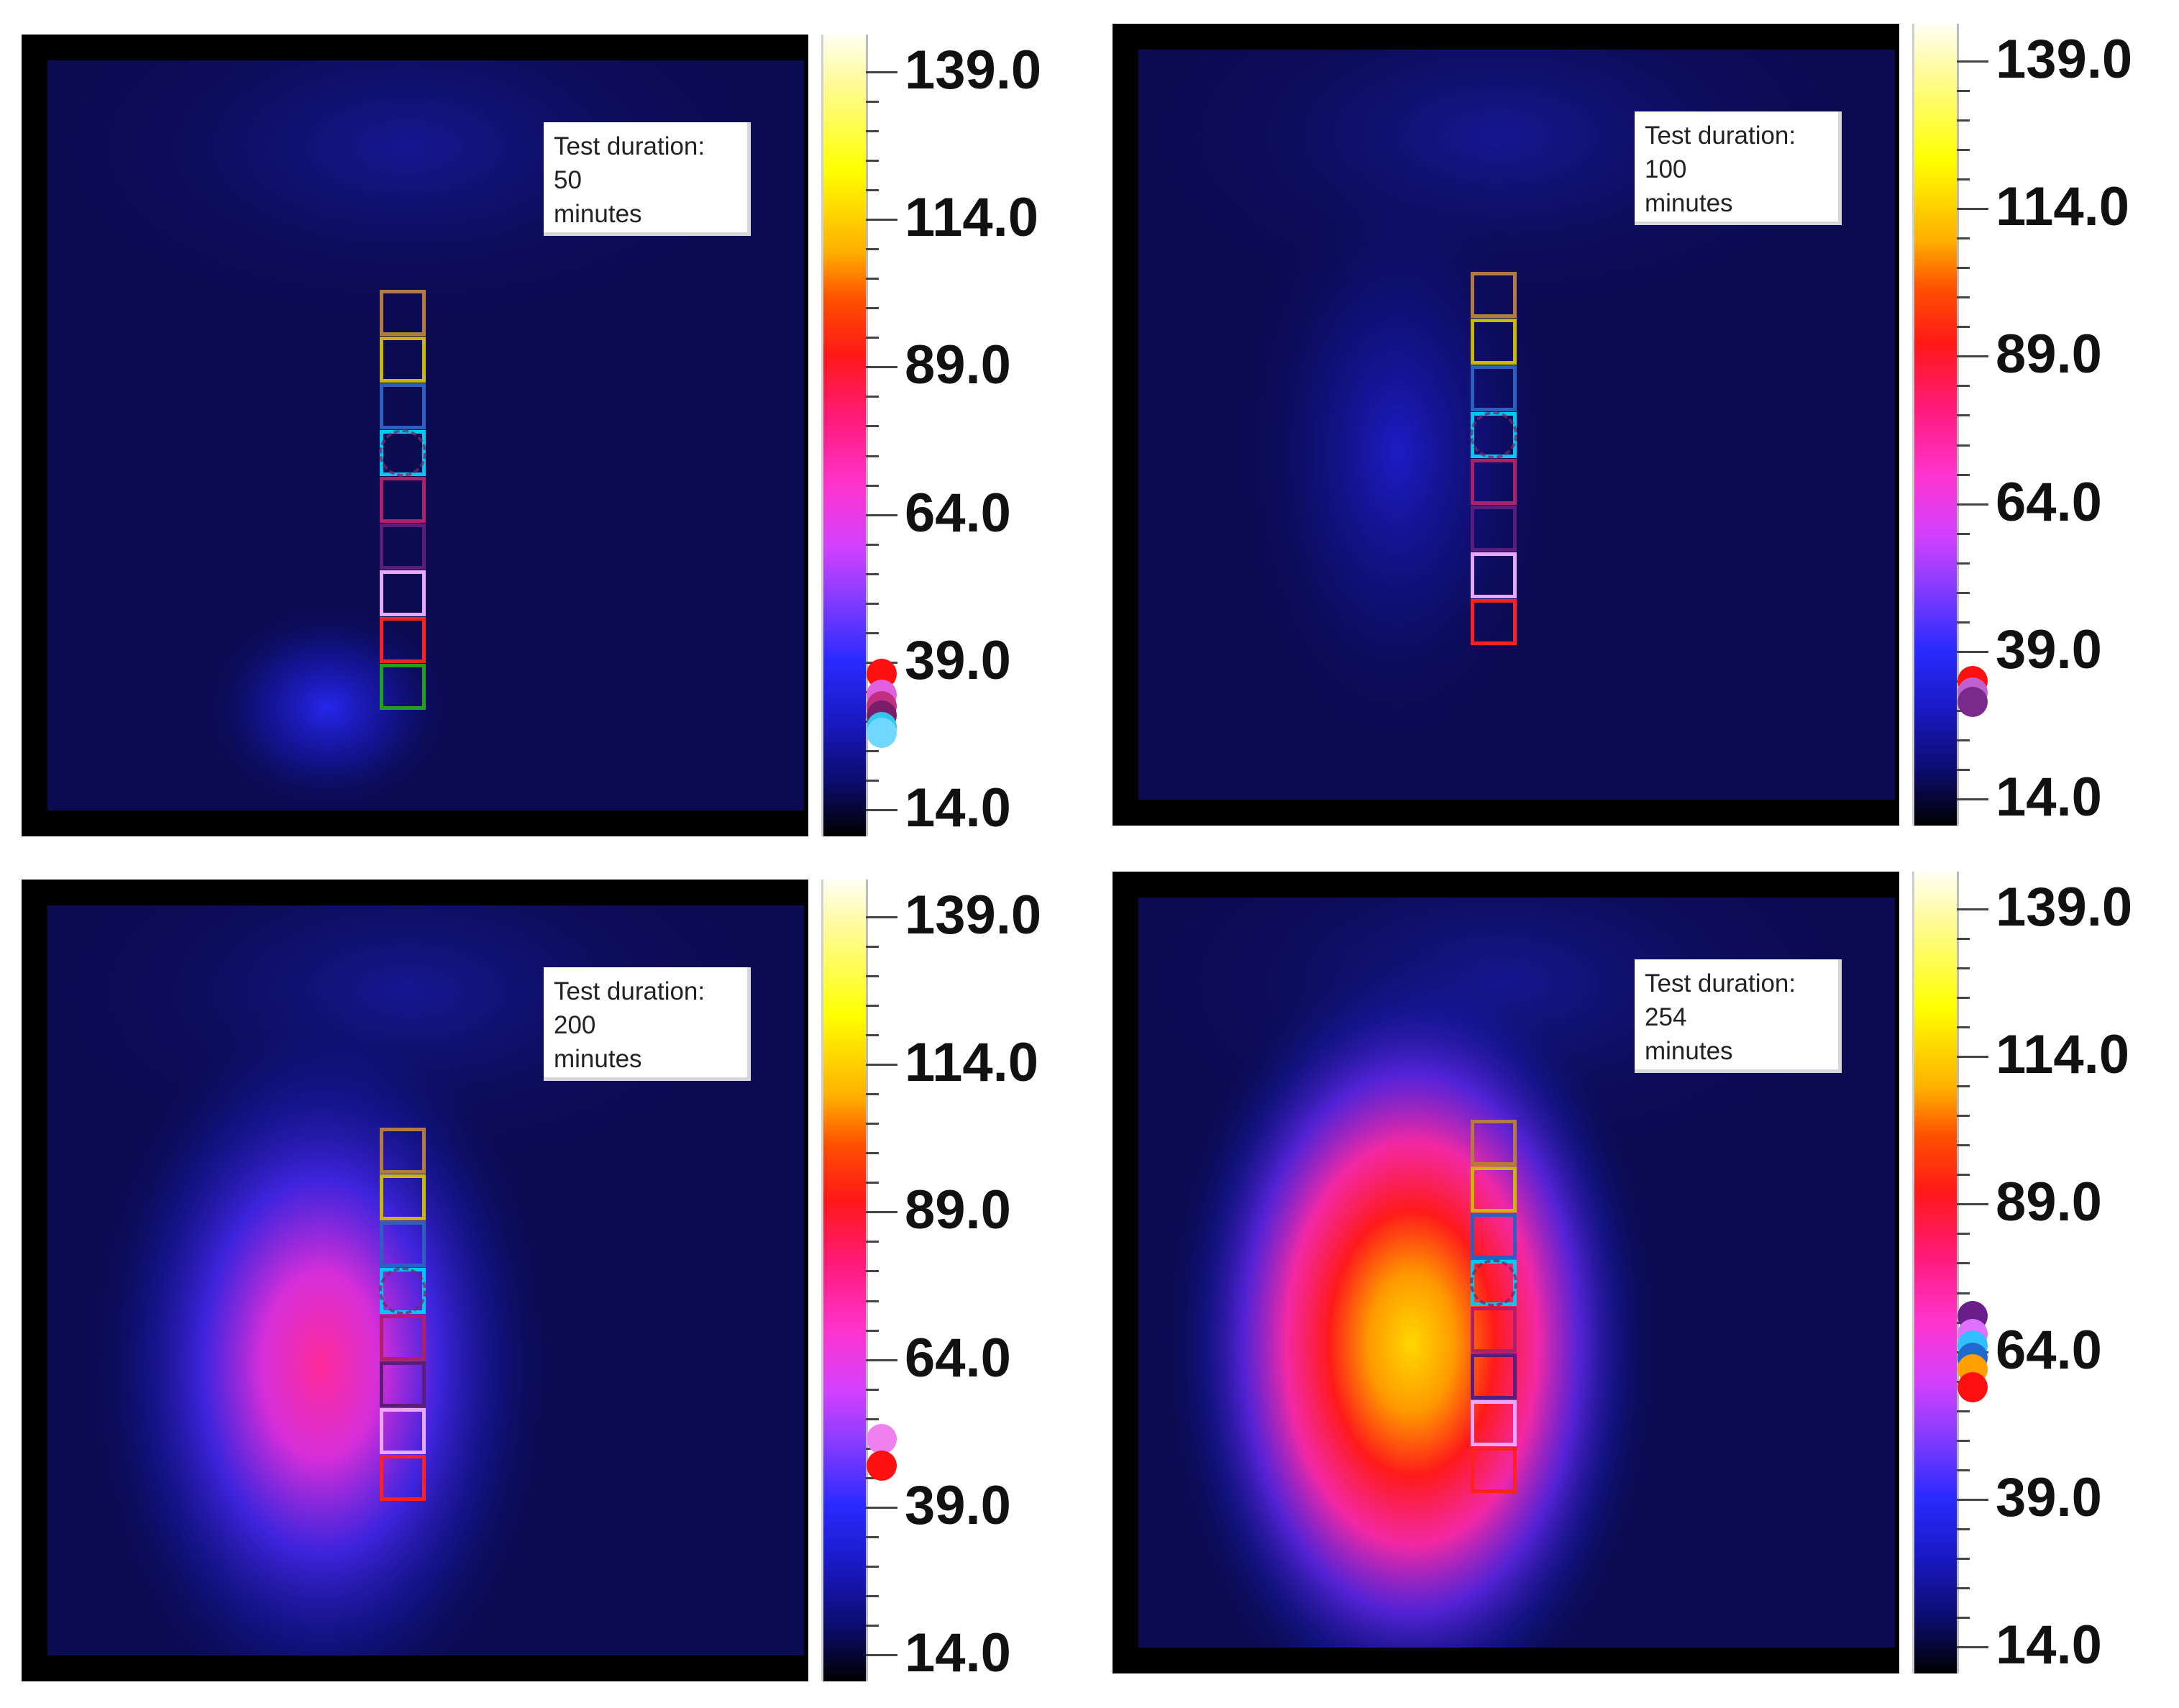  Describe the element at coordinates (1738, 1016) in the screenshot. I see `test-duration-box: Test duration: 254 minutes` at that location.